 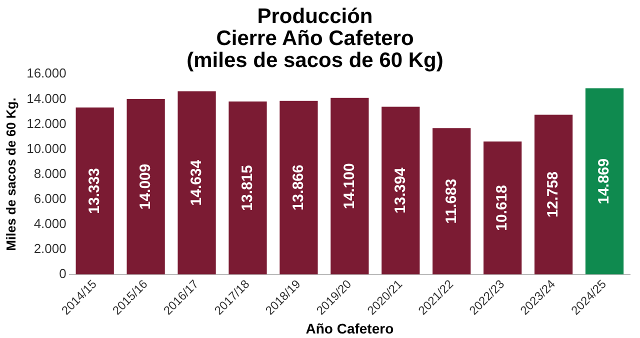 I want to click on y-axis-title: Miles de sacos de 60 Kg., so click(x=10, y=174).